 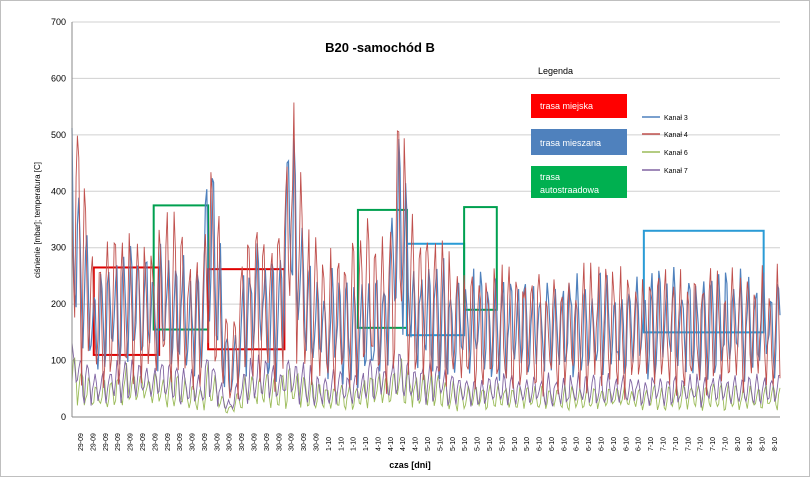 I want to click on legend-route-highway-swatch, so click(x=579, y=182).